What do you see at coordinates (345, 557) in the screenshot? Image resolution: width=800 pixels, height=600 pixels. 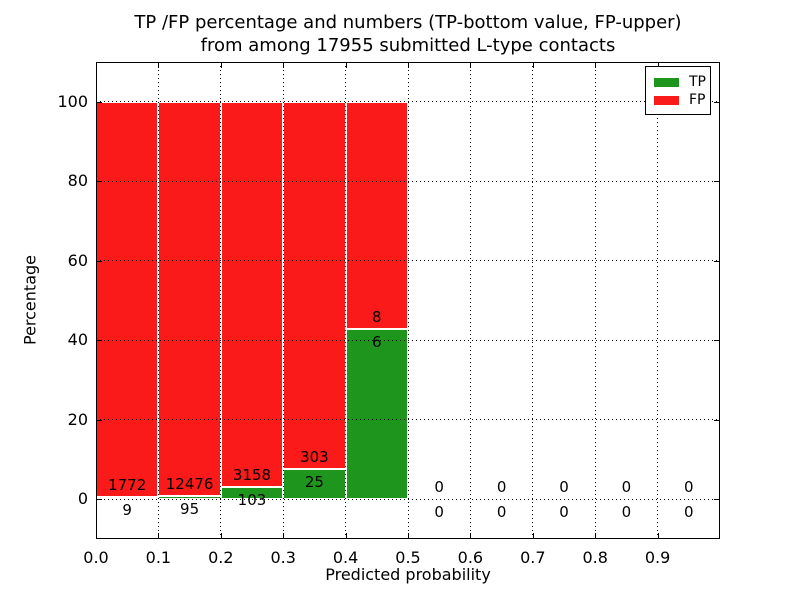 I see `x-tick-label: 0.4` at bounding box center [345, 557].